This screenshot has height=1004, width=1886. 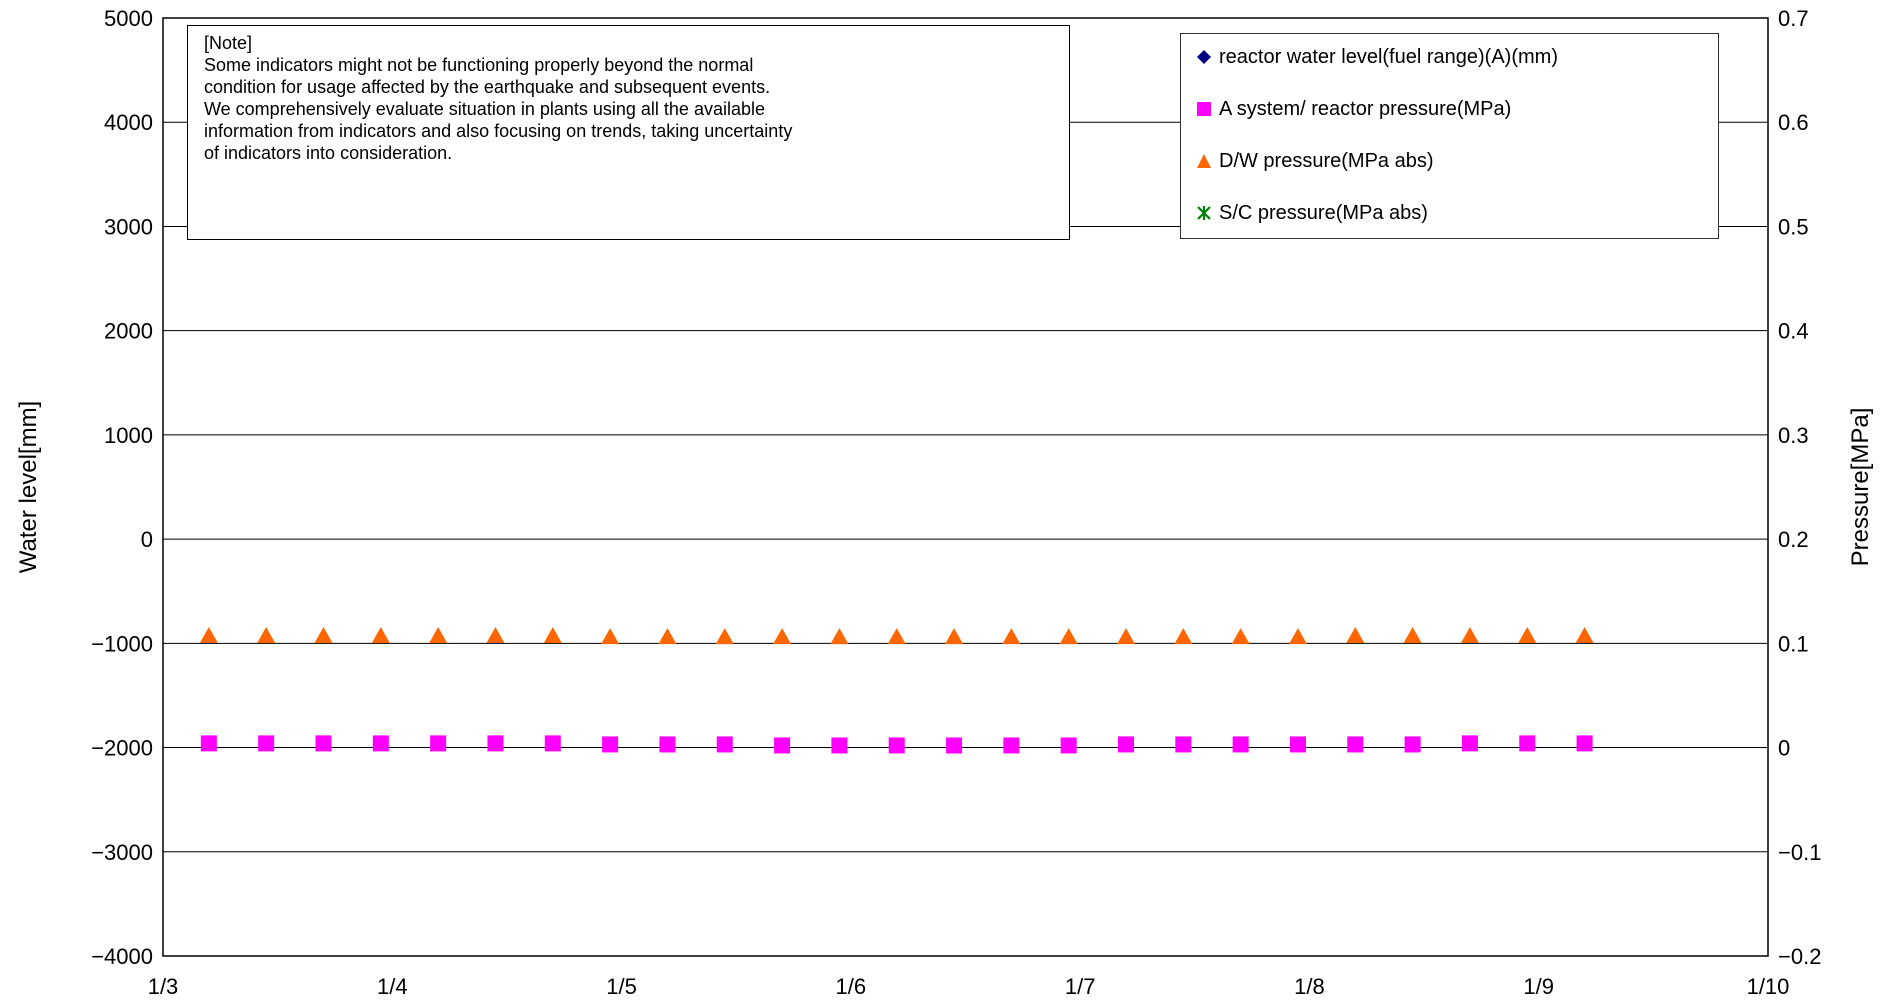 What do you see at coordinates (1793, 122) in the screenshot?
I see `y-right-tick-label: 0.6` at bounding box center [1793, 122].